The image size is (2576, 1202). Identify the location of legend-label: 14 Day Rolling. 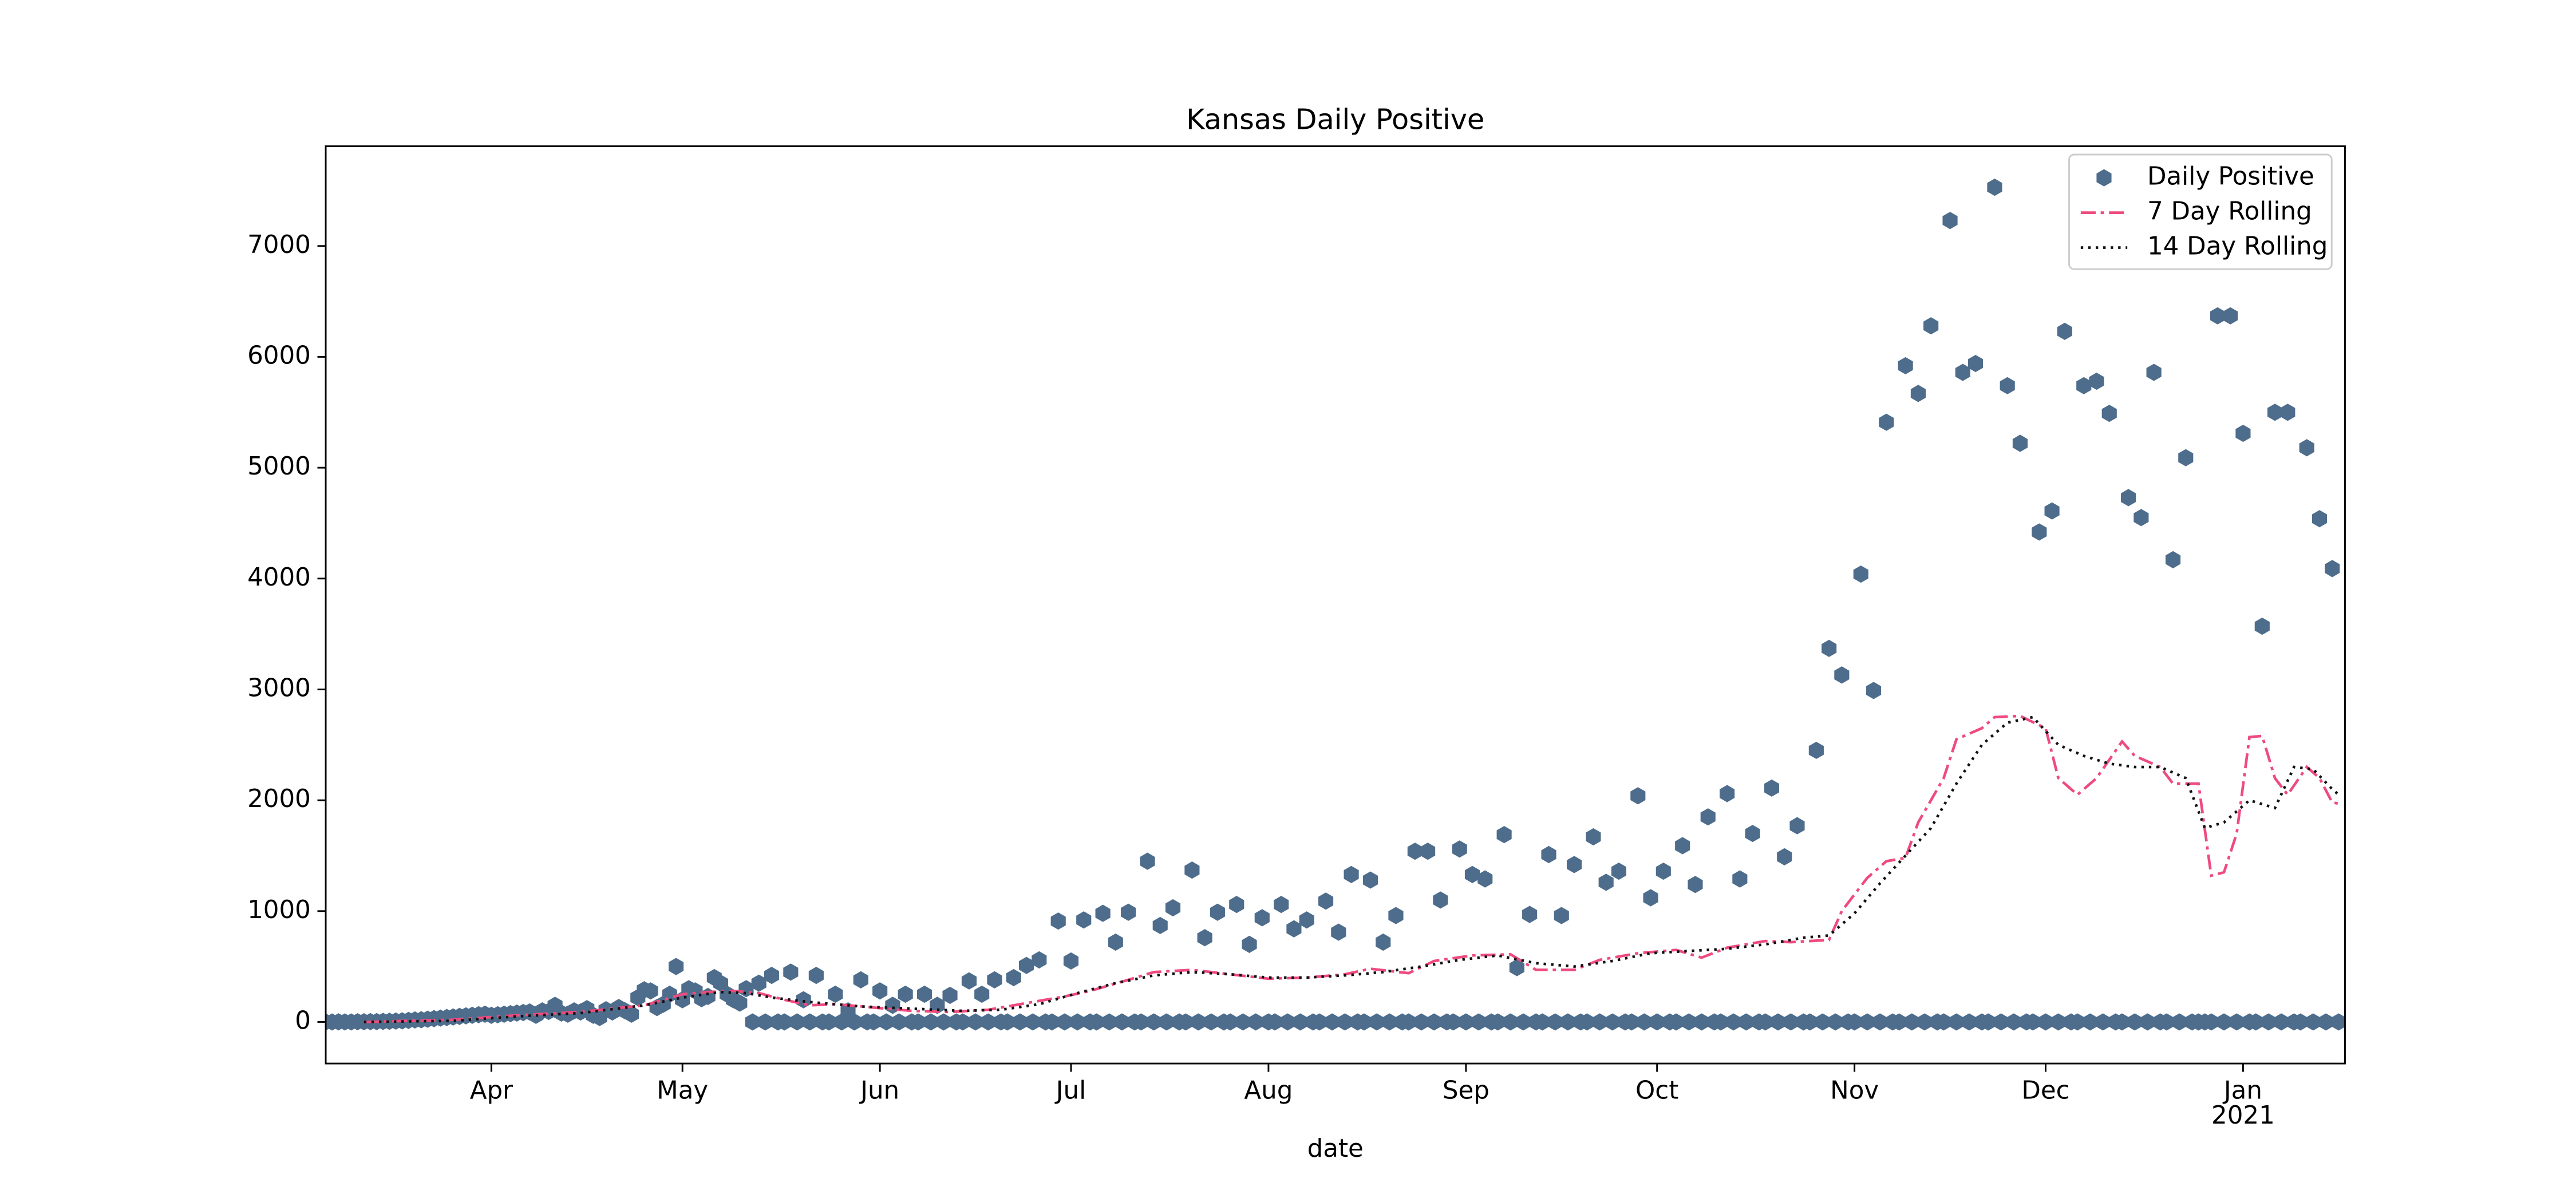
(2237, 247).